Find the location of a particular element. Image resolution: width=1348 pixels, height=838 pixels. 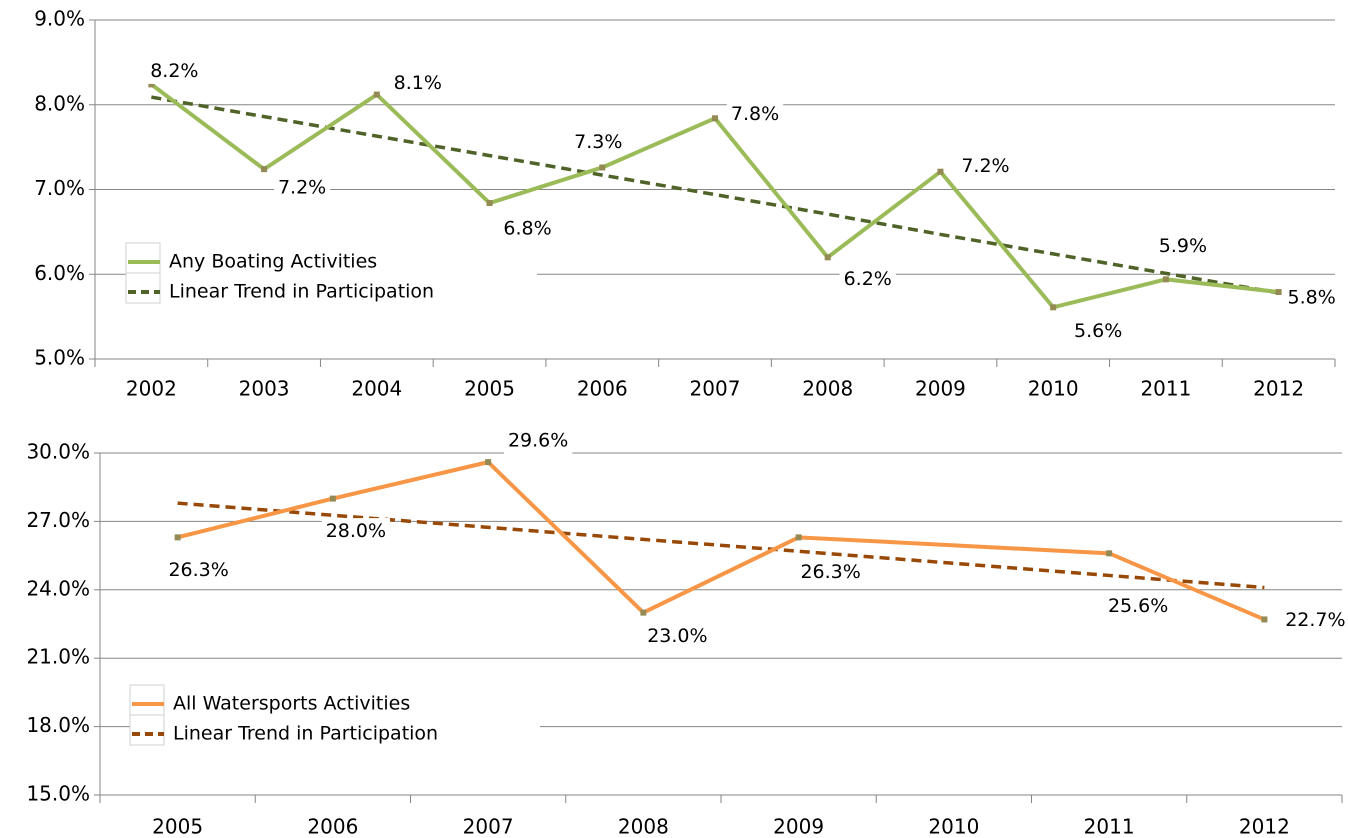

legend-label: All Watersports Activities is located at coordinates (291, 704).